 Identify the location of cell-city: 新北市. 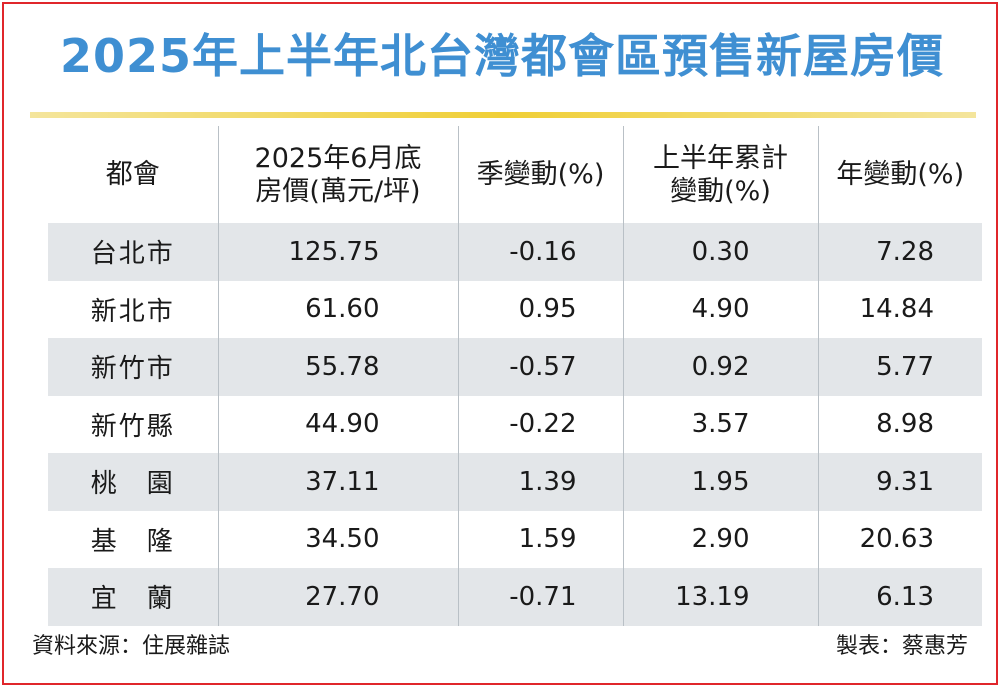
(133, 309).